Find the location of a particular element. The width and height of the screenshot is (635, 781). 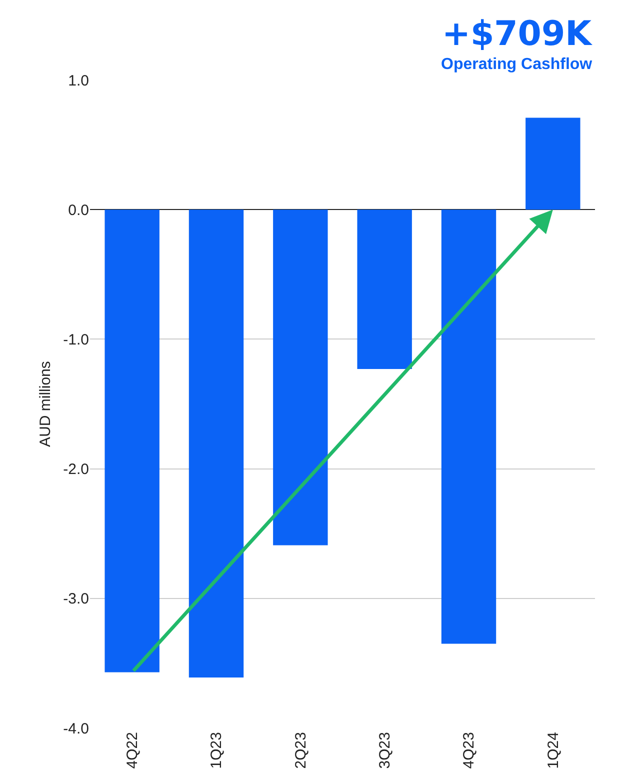

x-tick-label: 1Q24 is located at coordinates (553, 750).